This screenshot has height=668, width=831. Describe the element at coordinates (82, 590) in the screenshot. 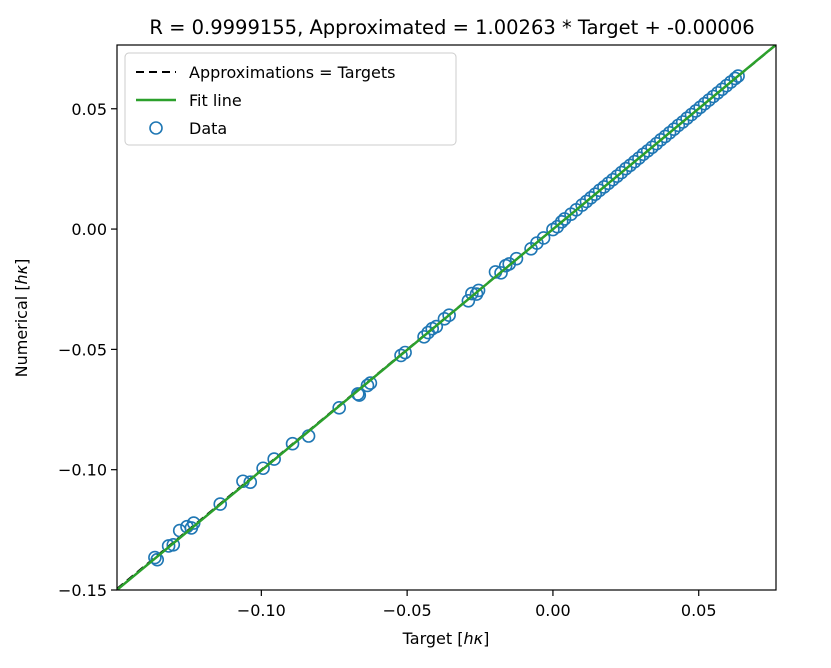

I see `y-tick-label: −0.15` at that location.